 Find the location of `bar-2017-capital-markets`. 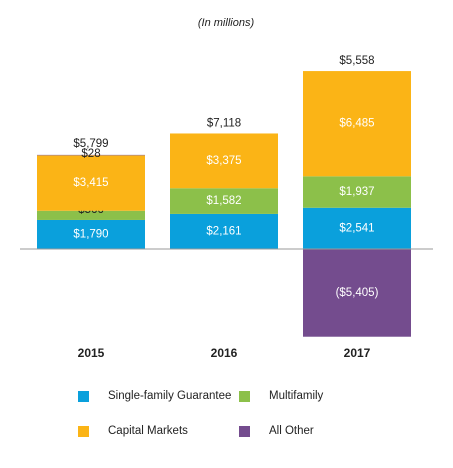

bar-2017-capital-markets is located at coordinates (357, 124).